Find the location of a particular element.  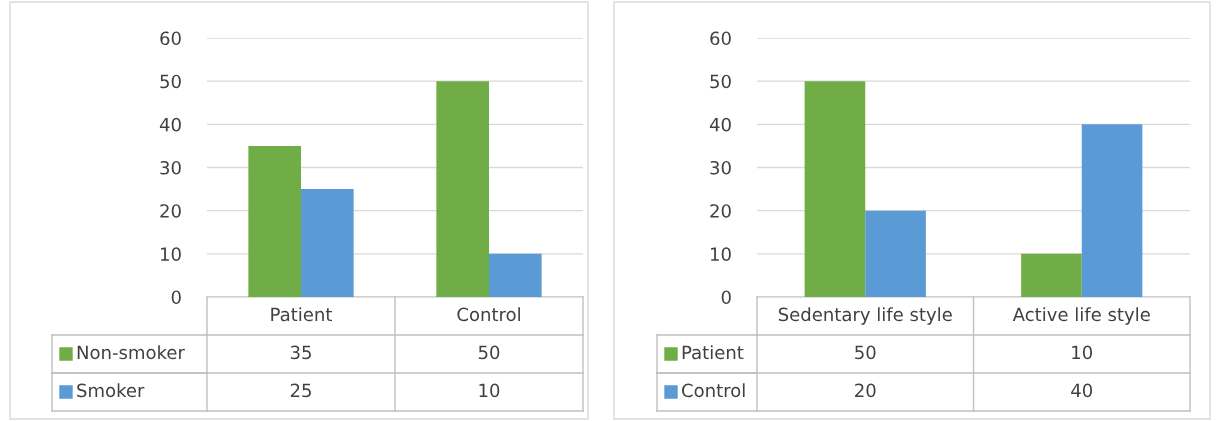

legend-label: Patient is located at coordinates (713, 352).